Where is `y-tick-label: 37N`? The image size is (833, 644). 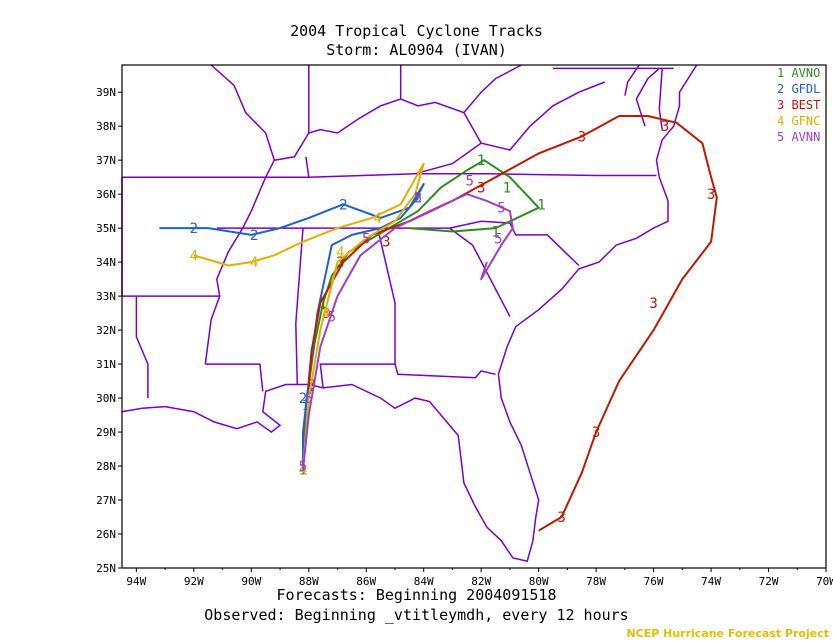
y-tick-label: 37N is located at coordinates (106, 160).